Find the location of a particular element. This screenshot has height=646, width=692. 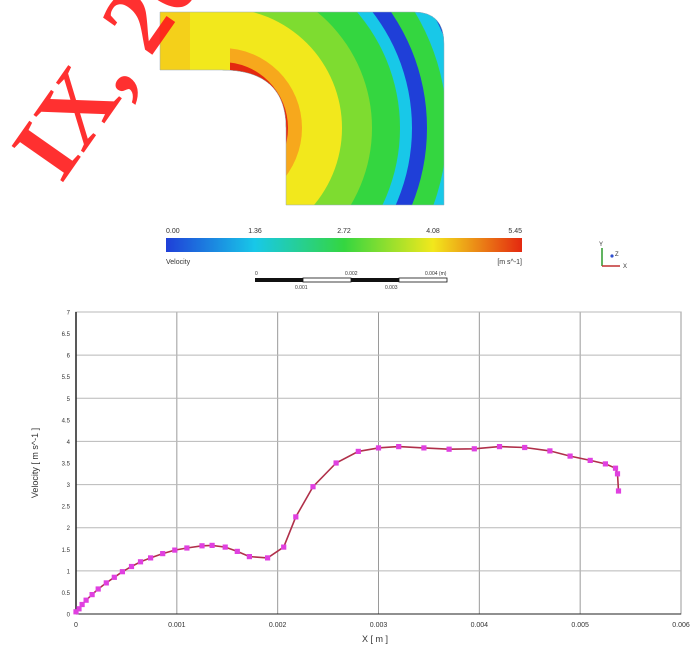

scale-label-1: 0.002 is located at coordinates (351, 274).